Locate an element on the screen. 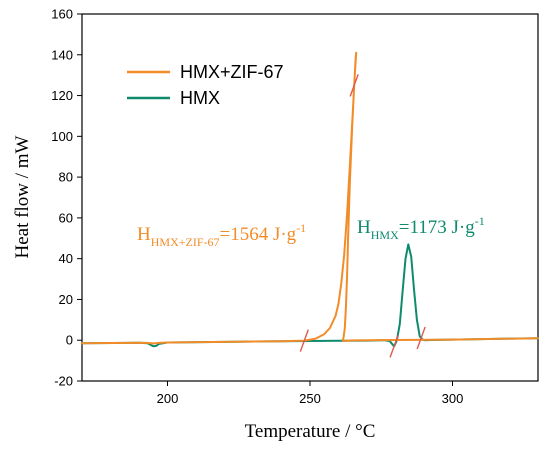 The image size is (550, 450). y-axis-title: Heat flow / mW is located at coordinates (22, 196).